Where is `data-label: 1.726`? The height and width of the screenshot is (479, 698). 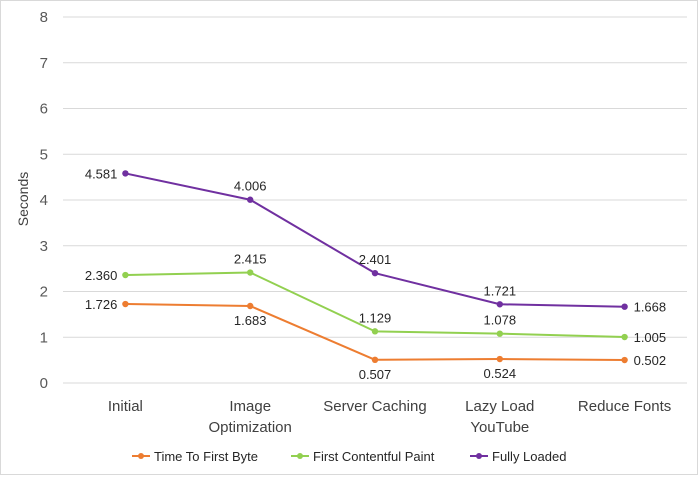 data-label: 1.726 is located at coordinates (101, 304).